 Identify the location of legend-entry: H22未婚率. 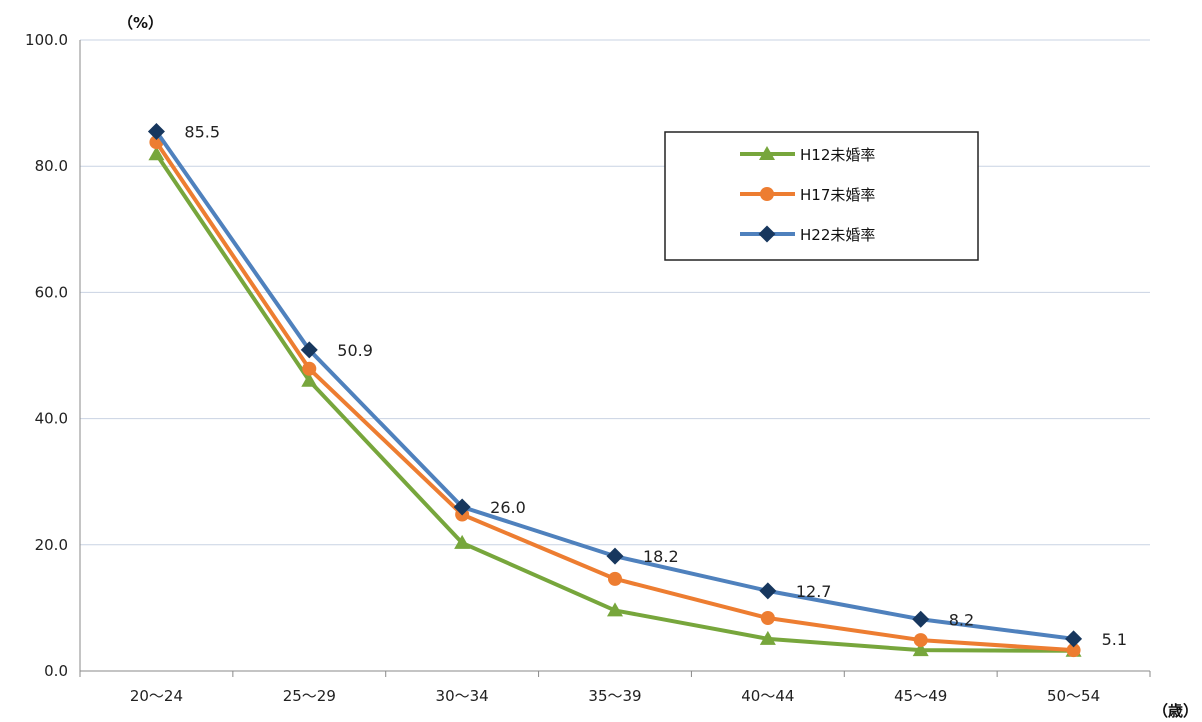
(807, 234).